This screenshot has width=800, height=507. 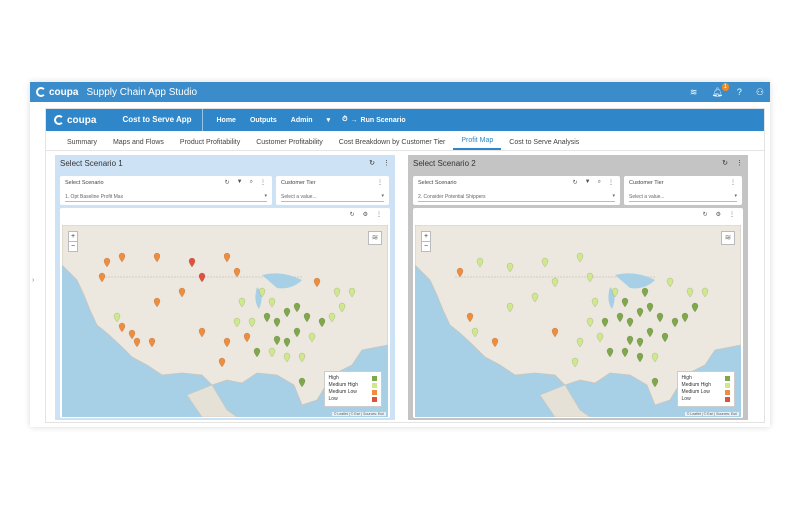 What do you see at coordinates (328, 120) in the screenshot?
I see `admin-dropdown-icon: ▾` at bounding box center [328, 120].